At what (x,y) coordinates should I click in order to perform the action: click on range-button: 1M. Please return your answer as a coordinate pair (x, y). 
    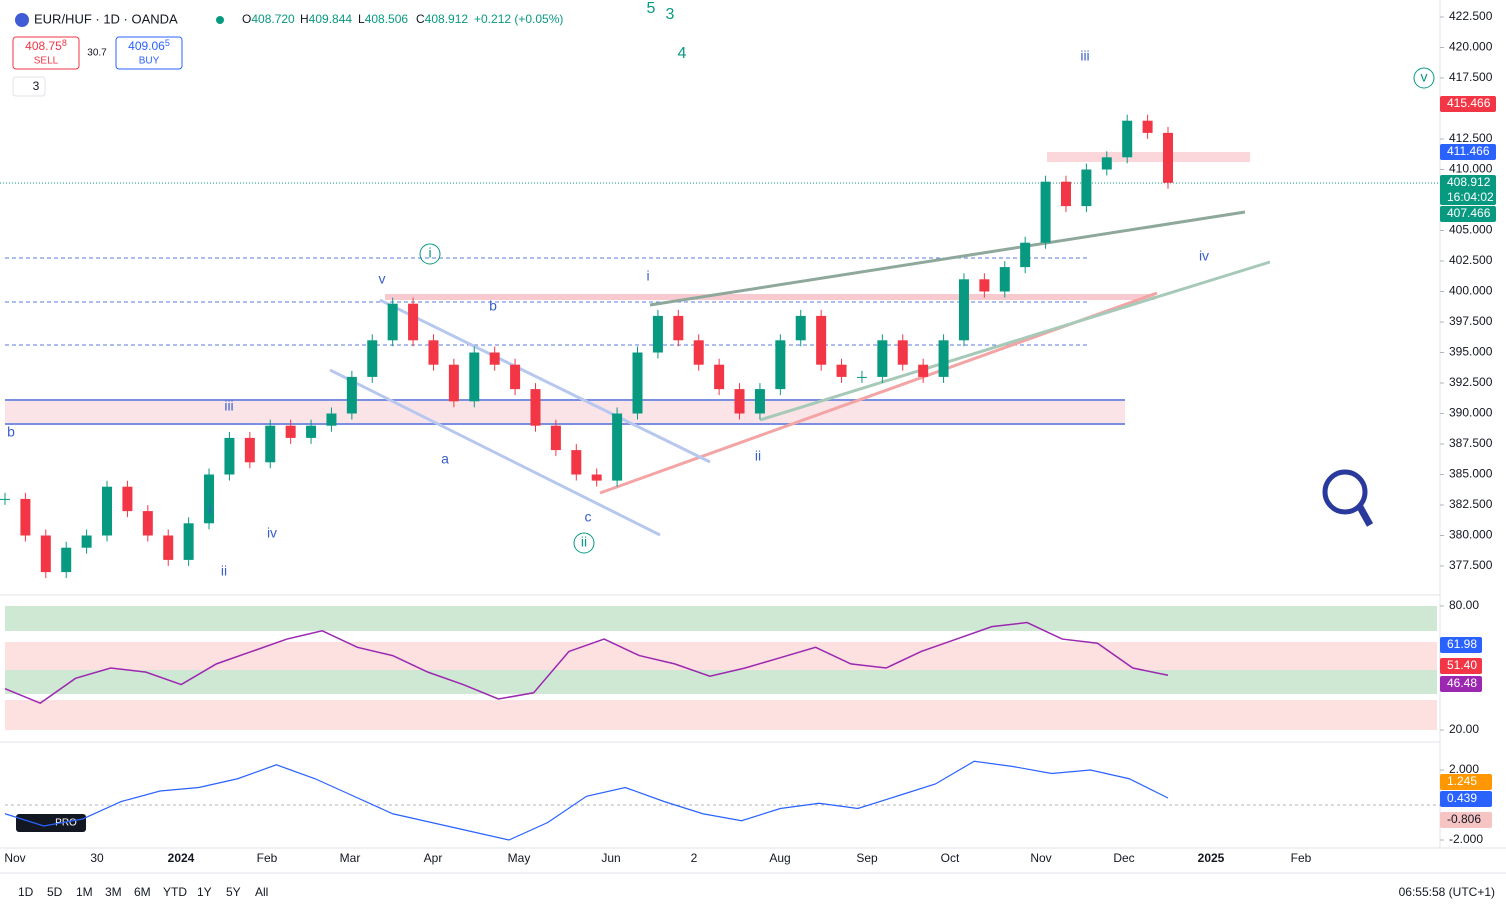
    Looking at the image, I should click on (84, 892).